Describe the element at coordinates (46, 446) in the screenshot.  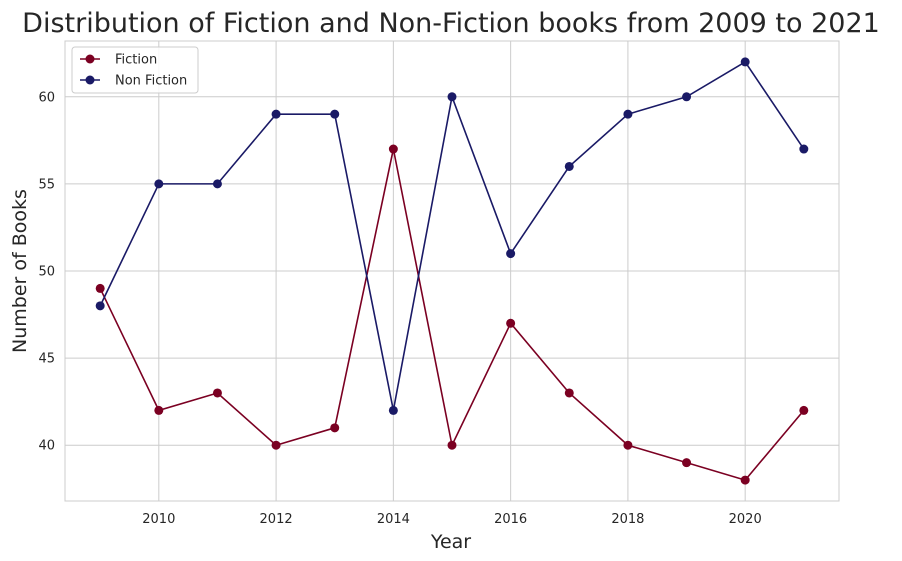
I see `y-tick-label: 40` at that location.